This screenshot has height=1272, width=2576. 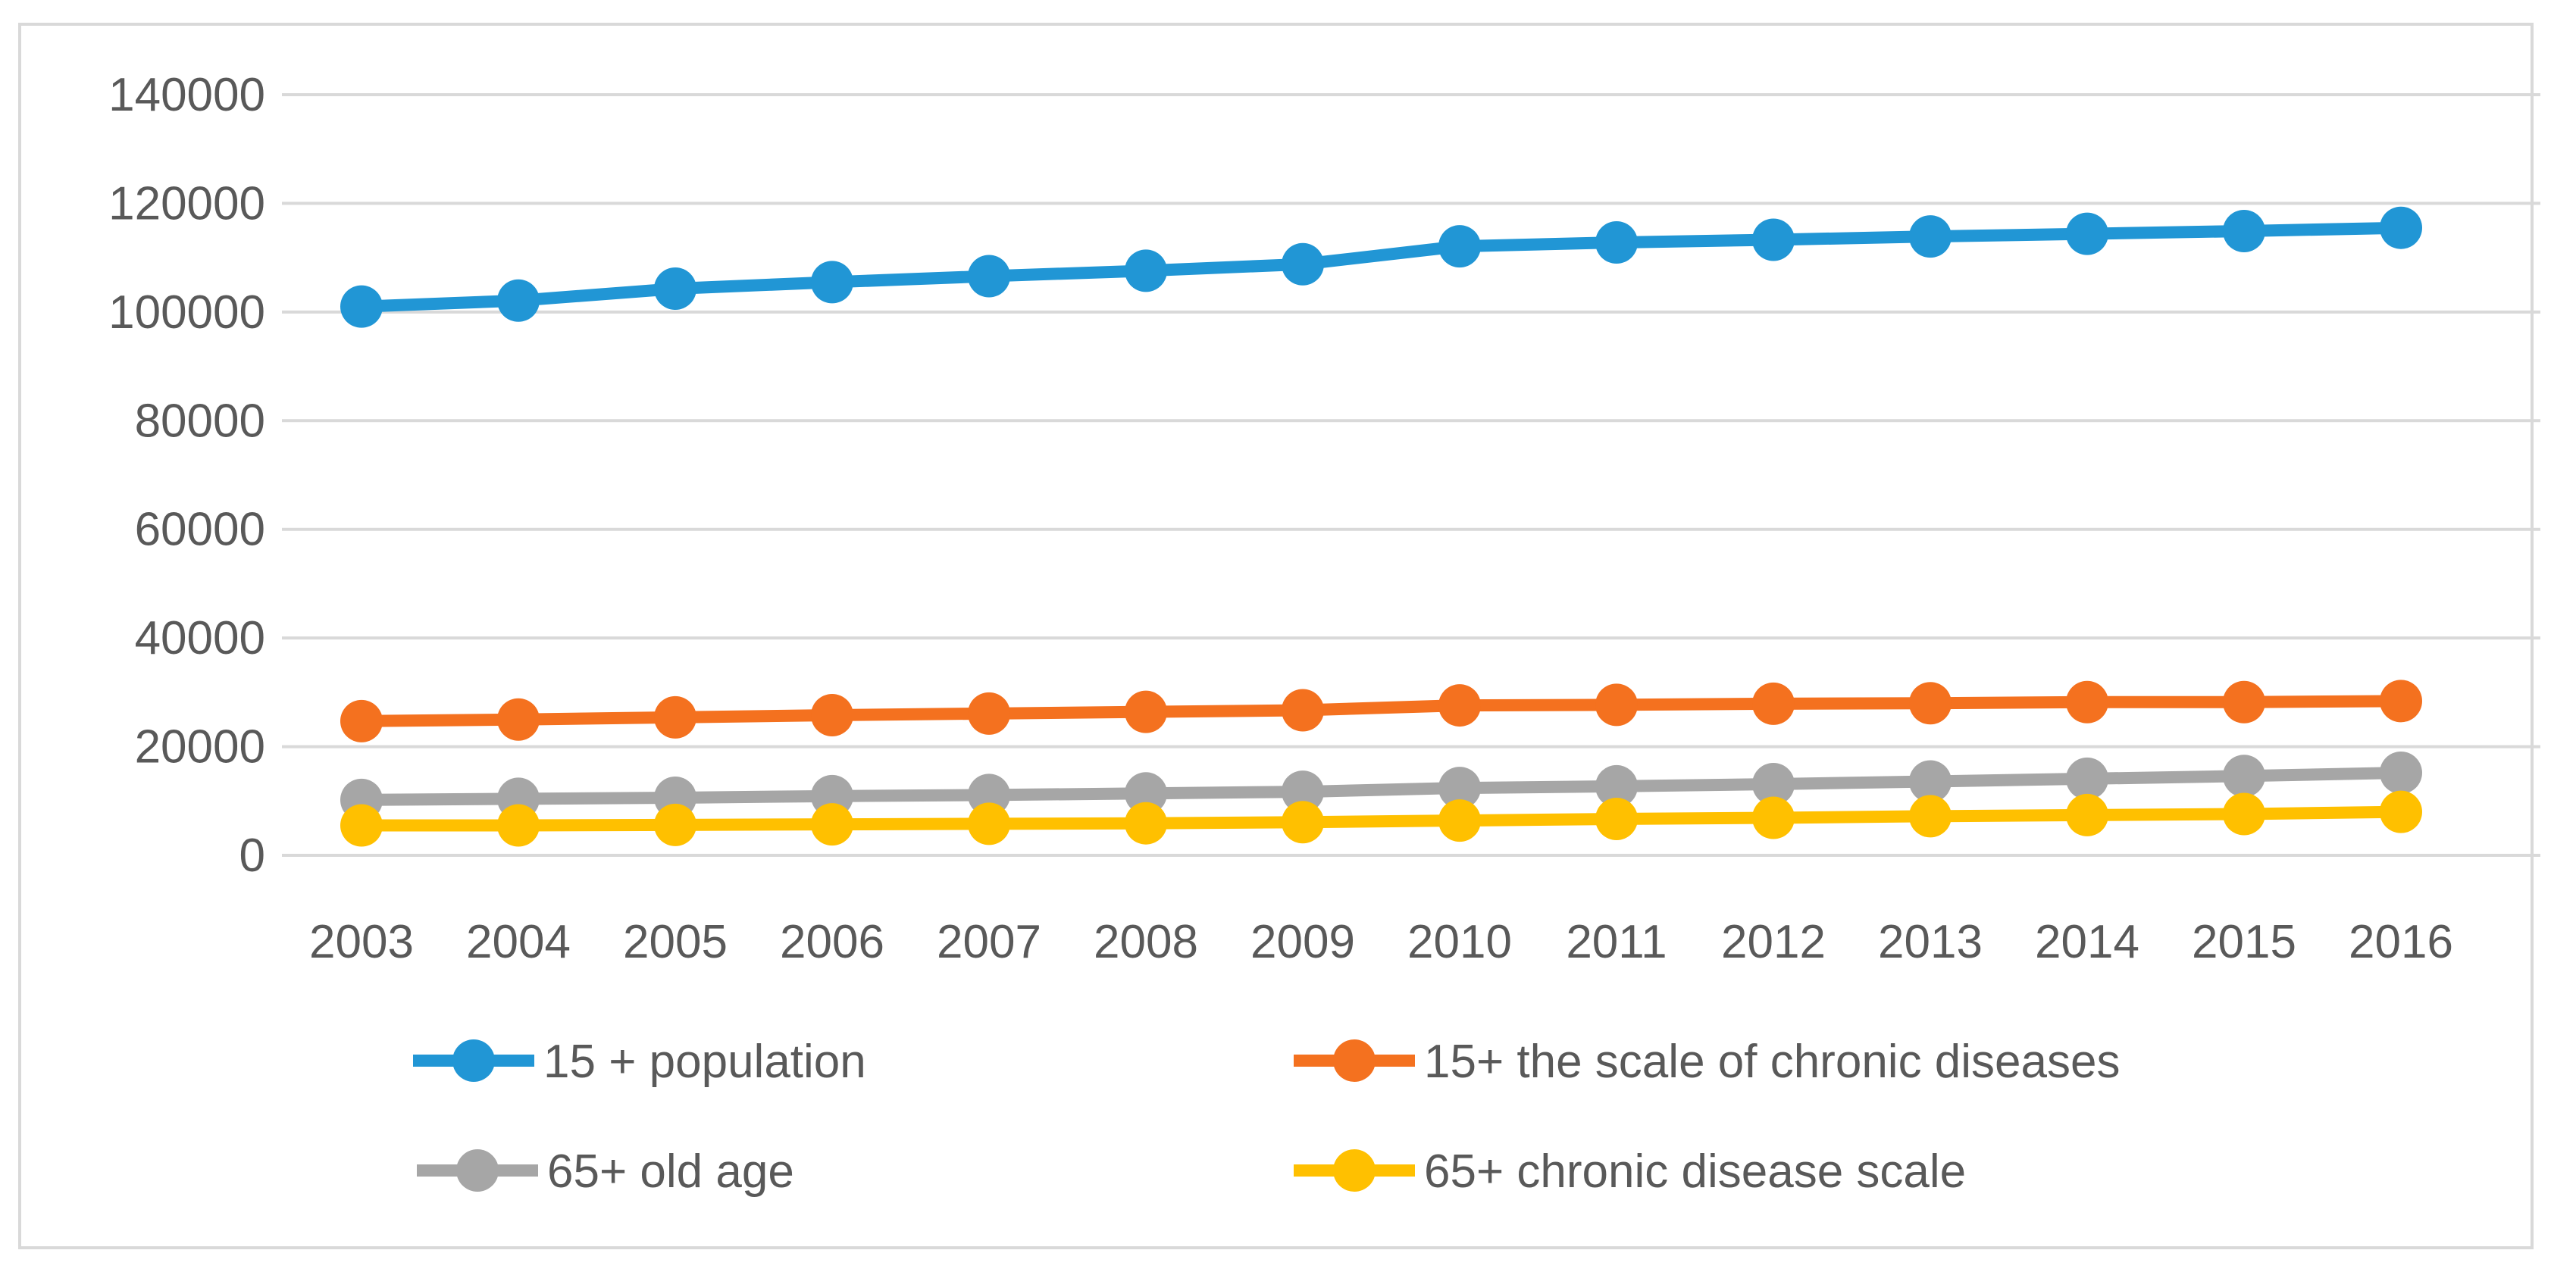 I want to click on y-axis-tick-label: 80000, so click(x=200, y=421).